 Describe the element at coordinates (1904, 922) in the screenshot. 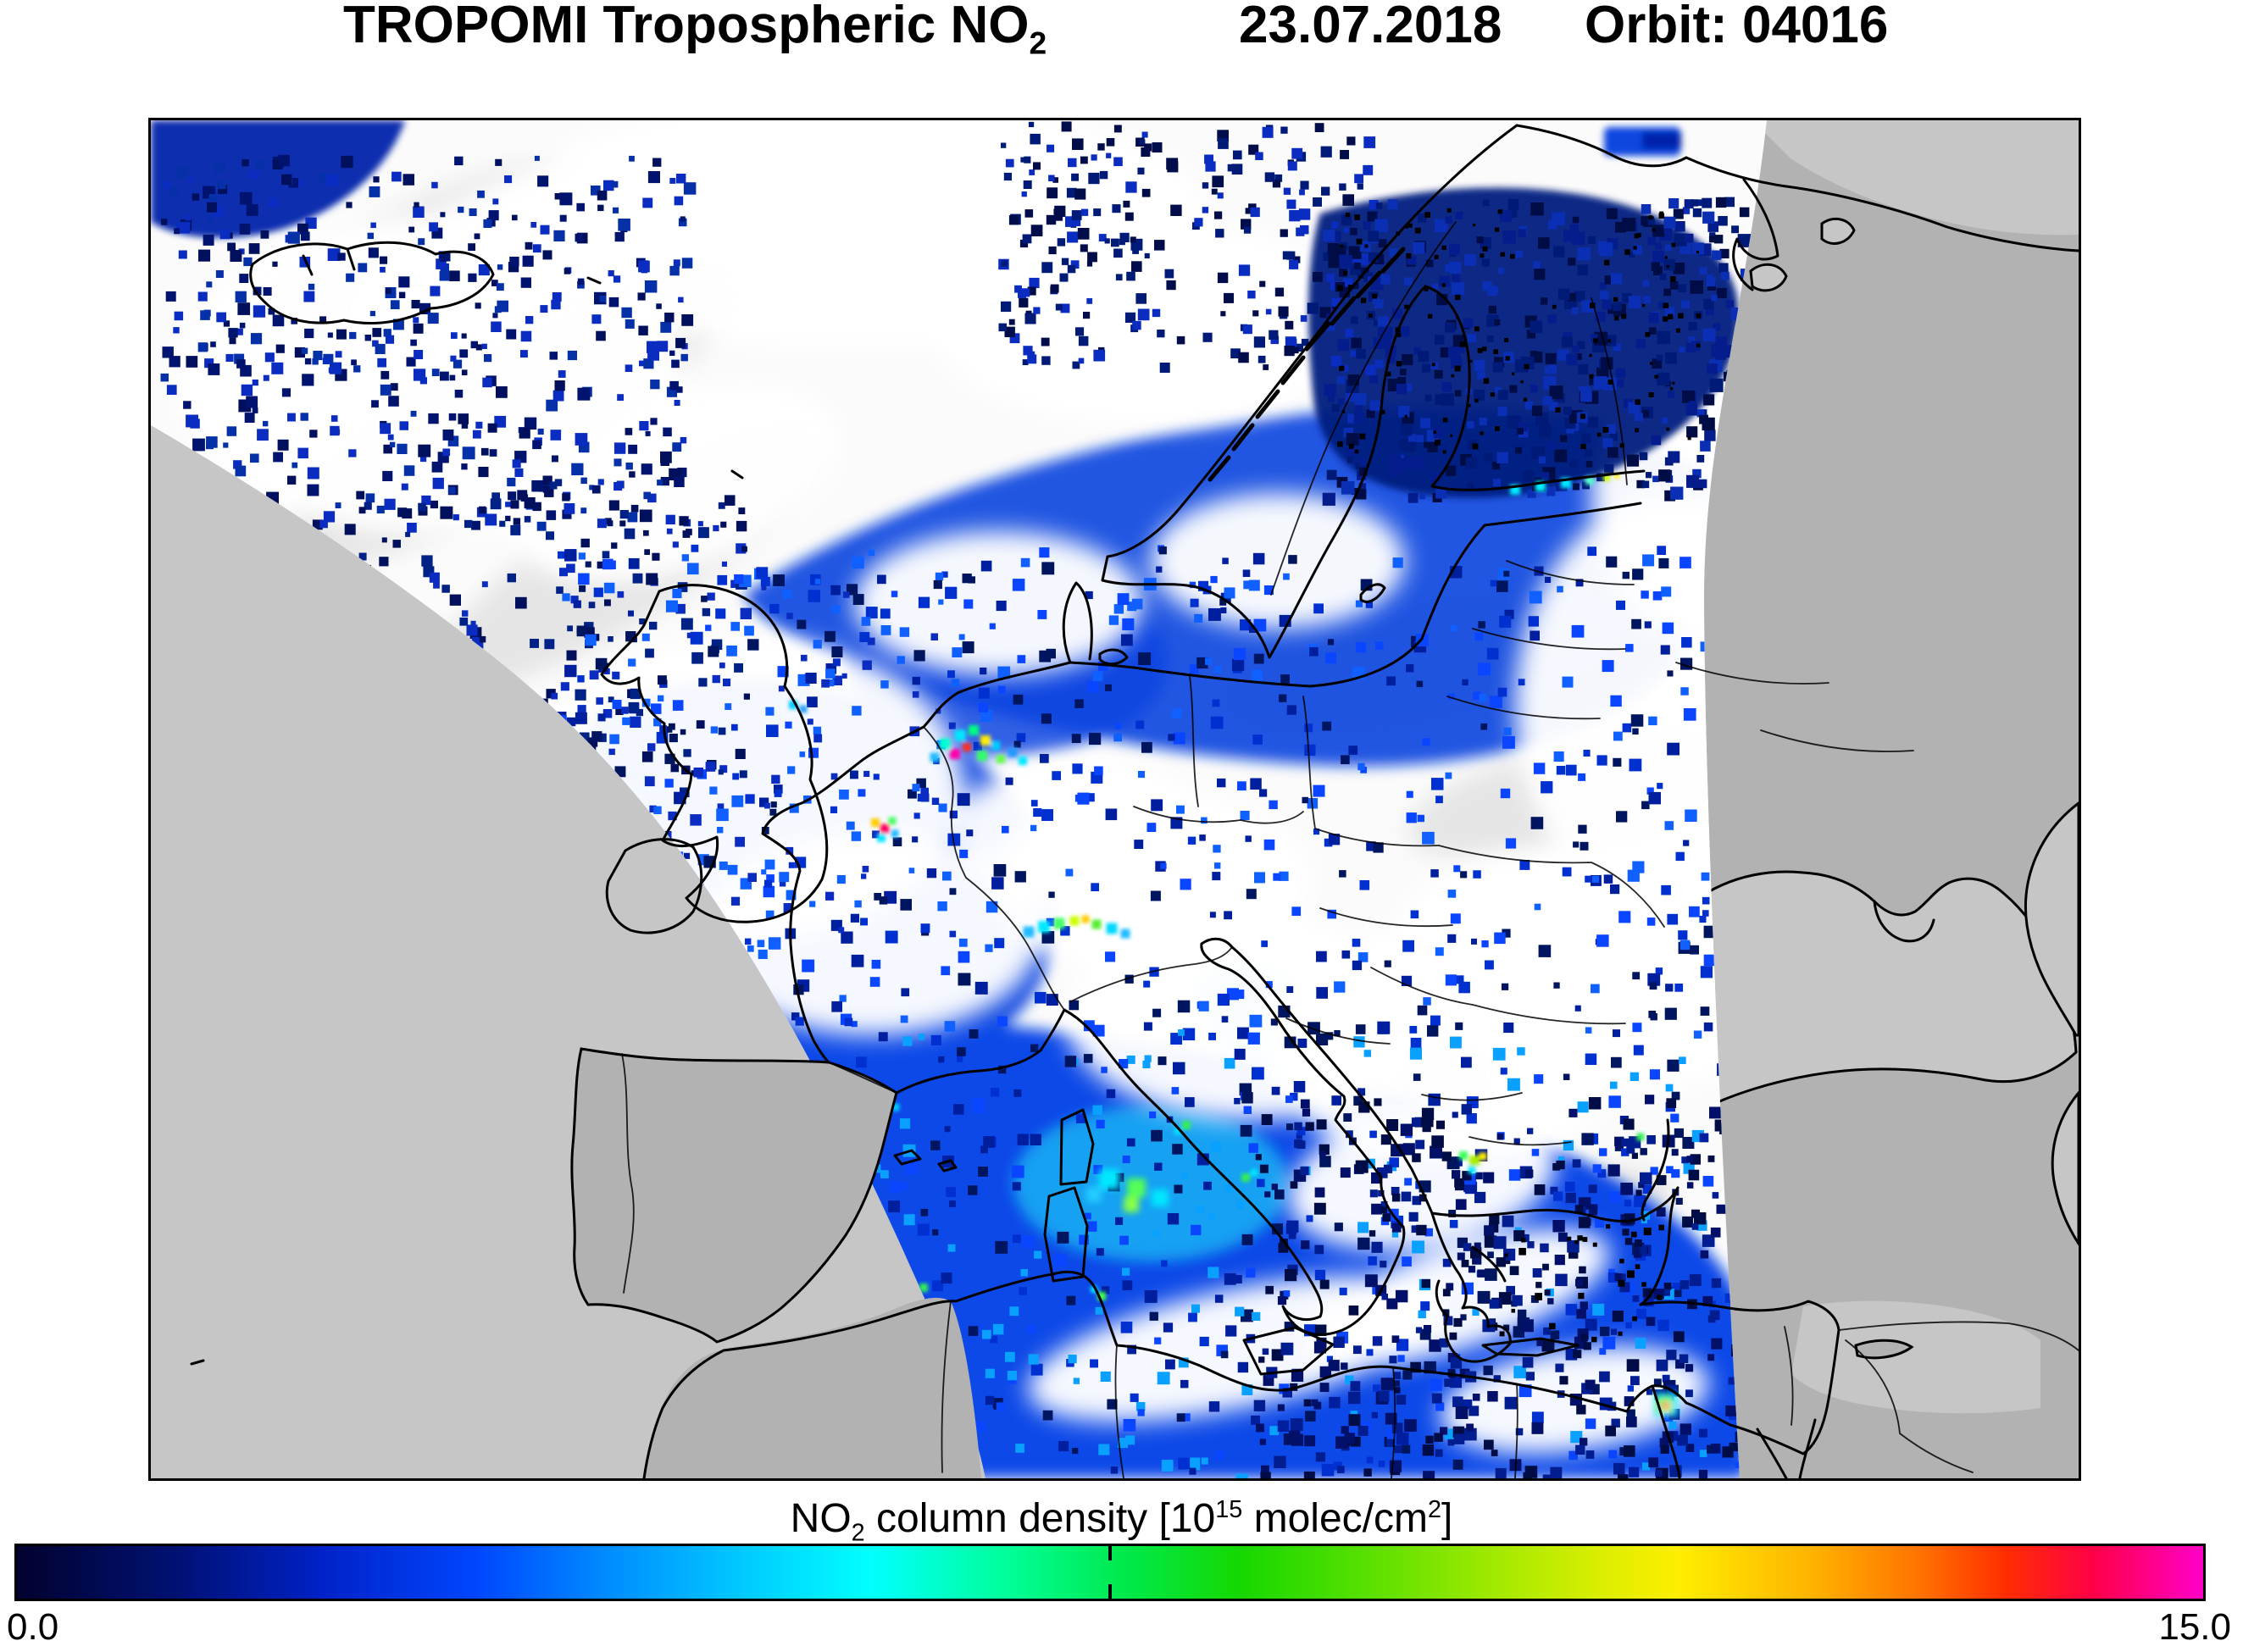

I see `crimea` at that location.